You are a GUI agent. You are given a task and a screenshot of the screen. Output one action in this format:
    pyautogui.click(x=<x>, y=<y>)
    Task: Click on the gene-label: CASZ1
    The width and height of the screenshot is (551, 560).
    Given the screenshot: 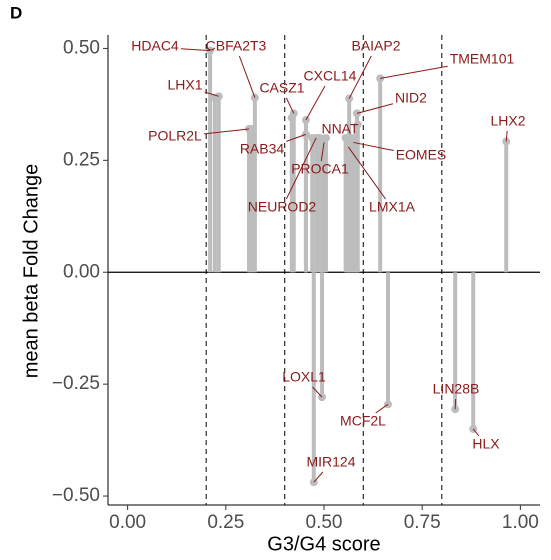 What is the action you would take?
    pyautogui.click(x=281, y=88)
    